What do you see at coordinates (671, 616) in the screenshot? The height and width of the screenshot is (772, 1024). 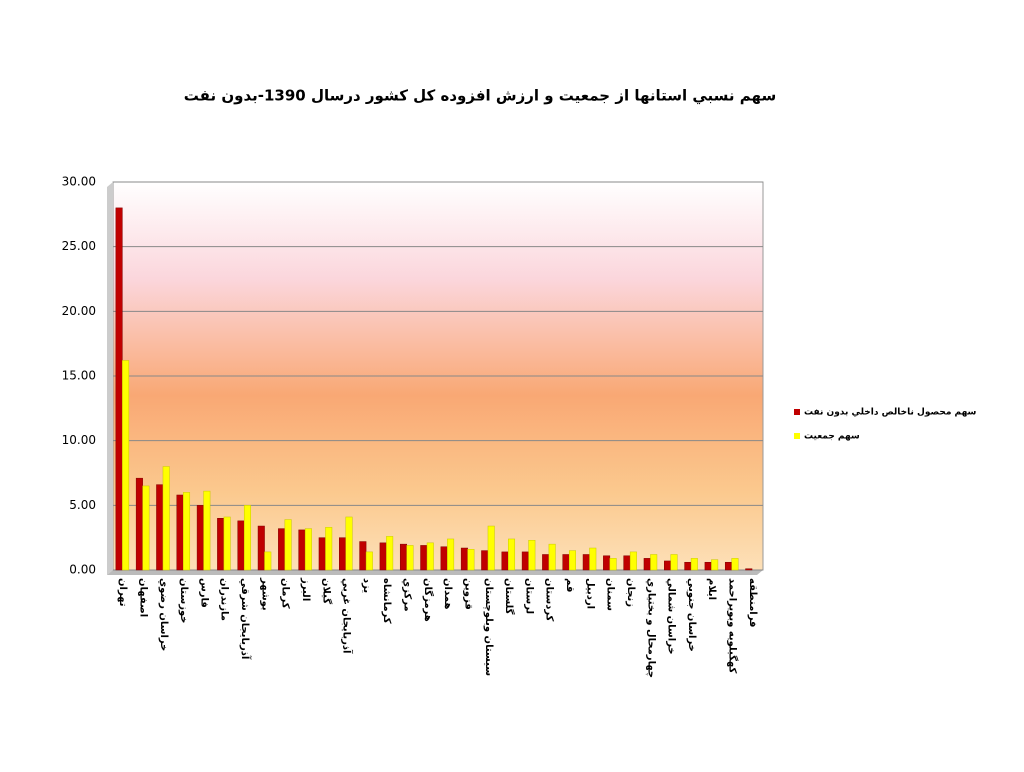 I see `x-tick-label: خراسان شمالي` at bounding box center [671, 616].